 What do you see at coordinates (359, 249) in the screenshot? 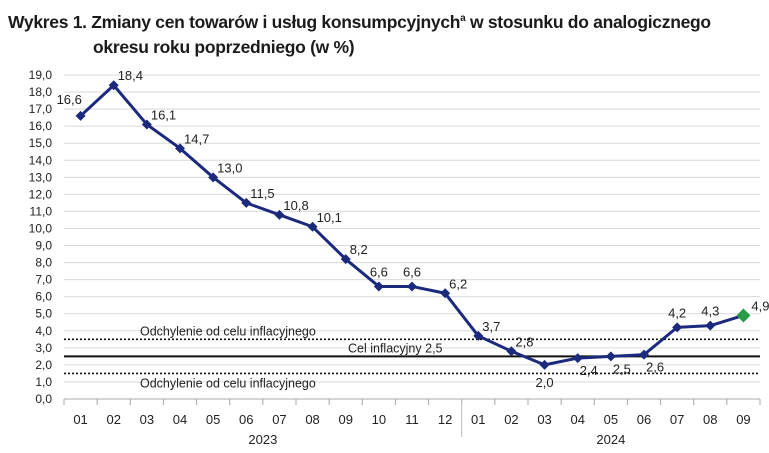
I see `data-label: 8,2` at bounding box center [359, 249].